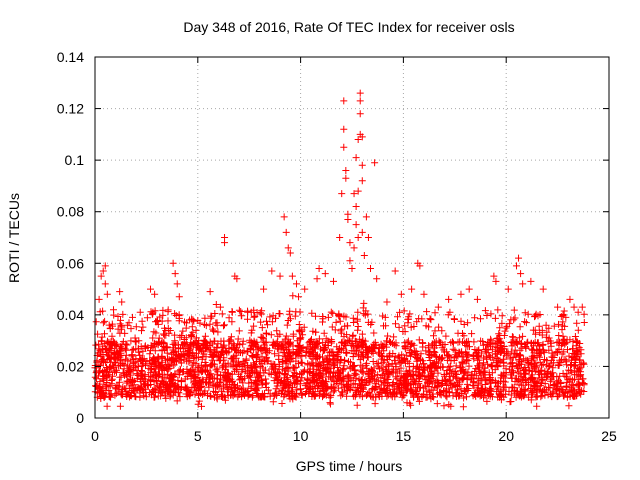 This screenshot has width=640, height=480. Describe the element at coordinates (70, 366) in the screenshot. I see `y-tick-label: 0.02` at that location.